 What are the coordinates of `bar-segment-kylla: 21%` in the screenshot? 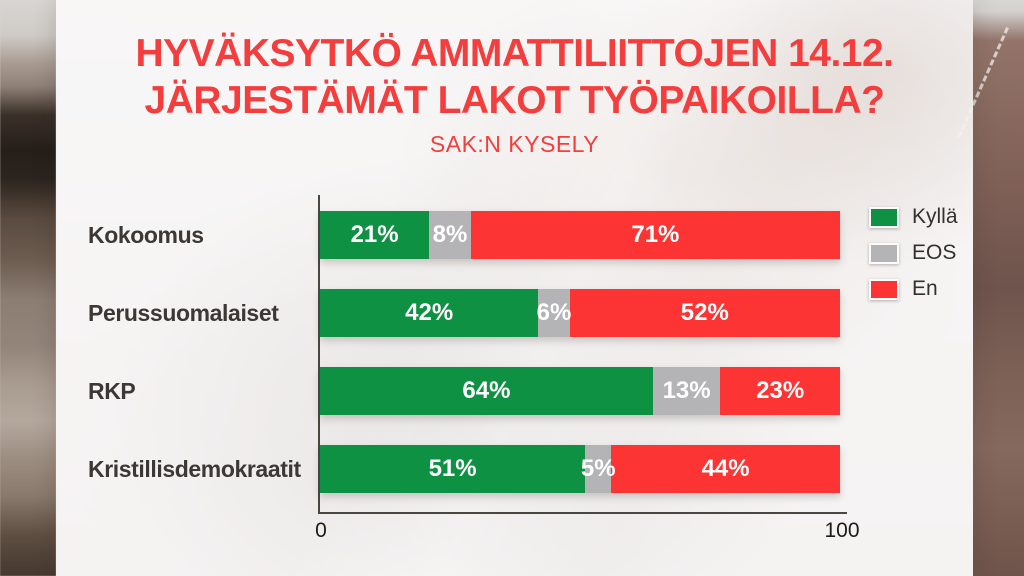 It's located at (375, 235).